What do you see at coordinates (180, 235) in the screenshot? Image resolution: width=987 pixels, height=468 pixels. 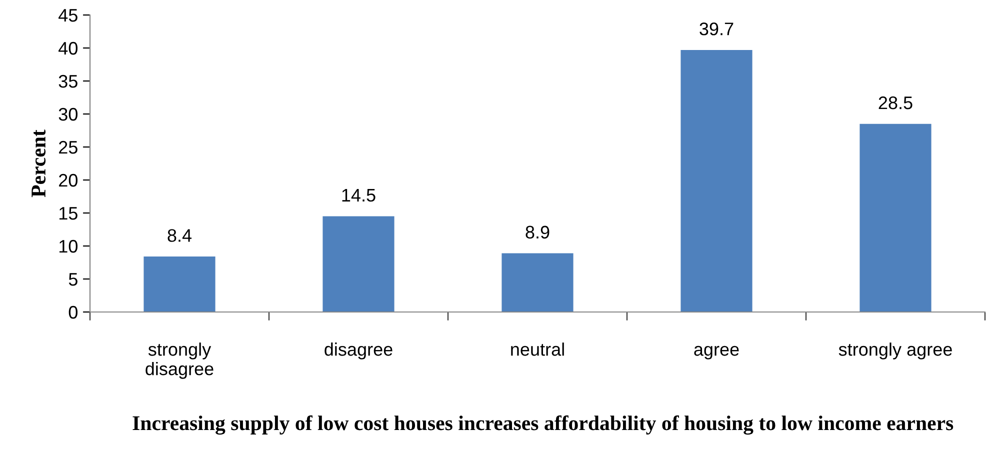 I see `data-label: 8.4` at bounding box center [180, 235].